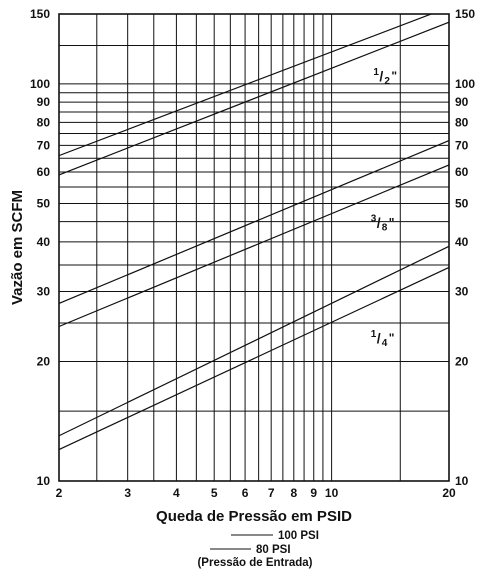 This screenshot has width=477, height=570. What do you see at coordinates (273, 550) in the screenshot?
I see `legend-label-80-psi: 80 PSI` at bounding box center [273, 550].